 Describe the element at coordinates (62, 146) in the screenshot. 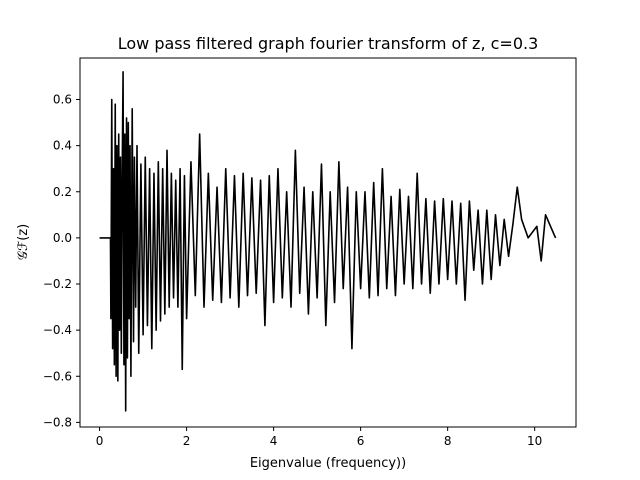

I see `y-tick-label: 0.4` at that location.